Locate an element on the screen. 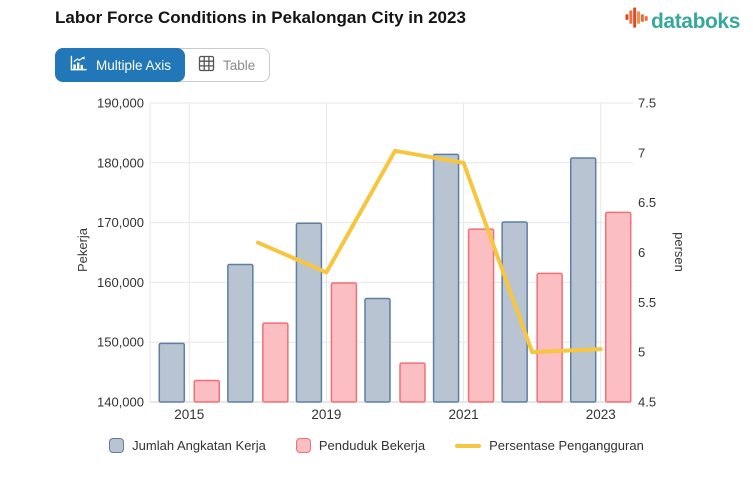  legend-item-pengangguran: Persentase Pengangguran is located at coordinates (549, 445).